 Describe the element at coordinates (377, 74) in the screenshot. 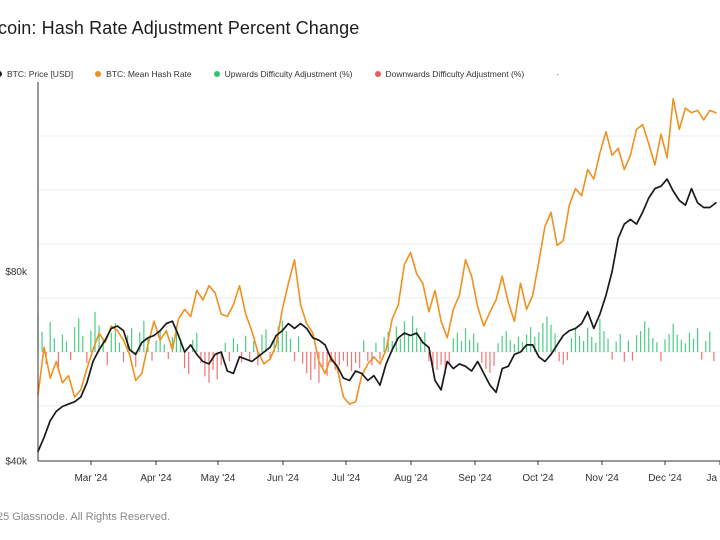

I see `legend-down-dot-icon` at that location.